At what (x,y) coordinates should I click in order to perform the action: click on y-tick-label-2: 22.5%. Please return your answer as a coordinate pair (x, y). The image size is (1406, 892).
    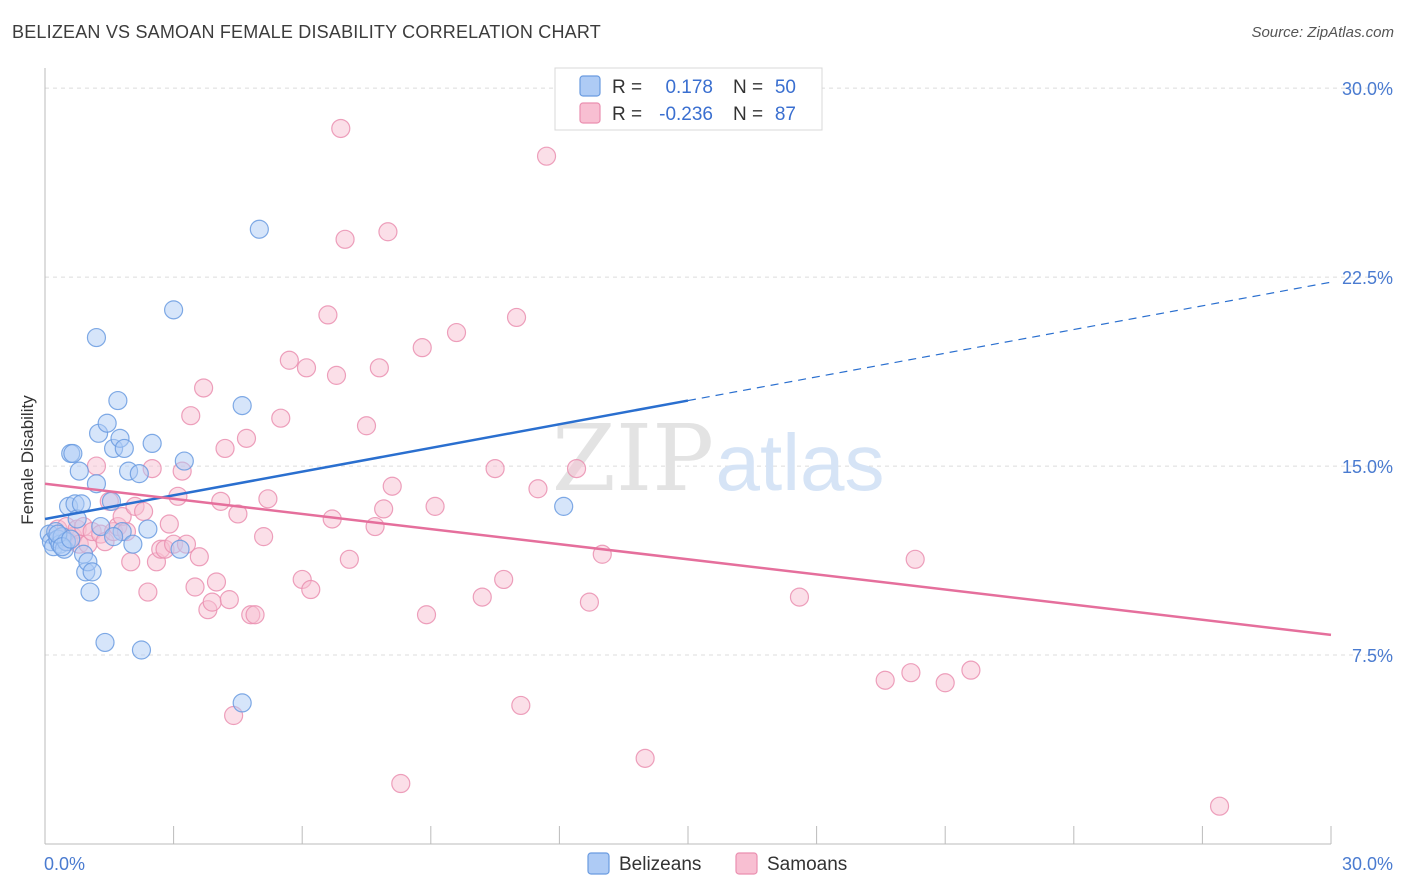
    Looking at the image, I should click on (1367, 278).